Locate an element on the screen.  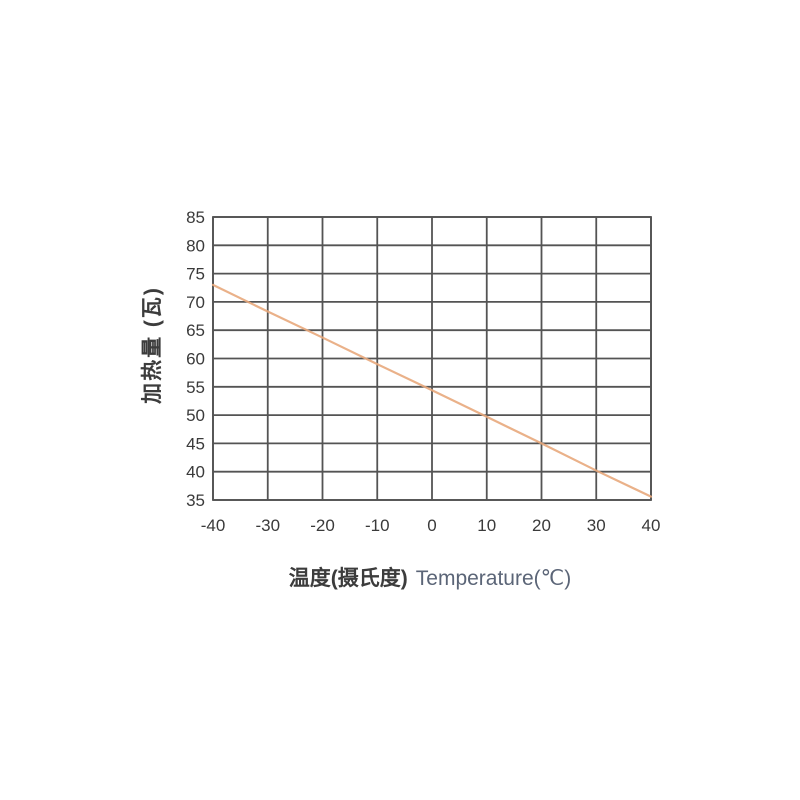
x-tick-label: 40 is located at coordinates (651, 525).